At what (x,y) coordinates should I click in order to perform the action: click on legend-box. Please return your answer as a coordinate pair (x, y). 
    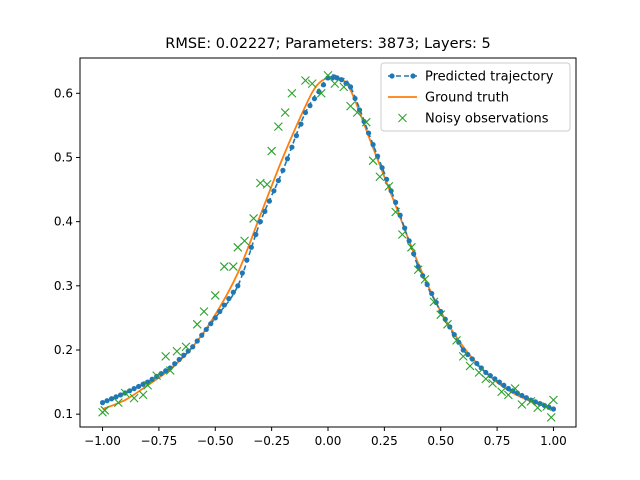
    Looking at the image, I should click on (475, 97).